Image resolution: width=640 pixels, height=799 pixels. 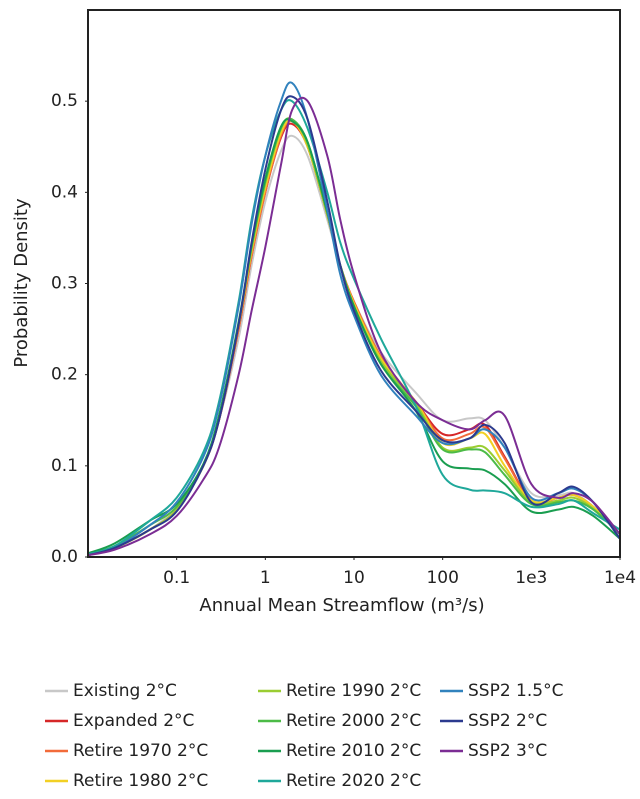 What do you see at coordinates (353, 781) in the screenshot?
I see `legend-label: Retire 2020 2°C` at bounding box center [353, 781].